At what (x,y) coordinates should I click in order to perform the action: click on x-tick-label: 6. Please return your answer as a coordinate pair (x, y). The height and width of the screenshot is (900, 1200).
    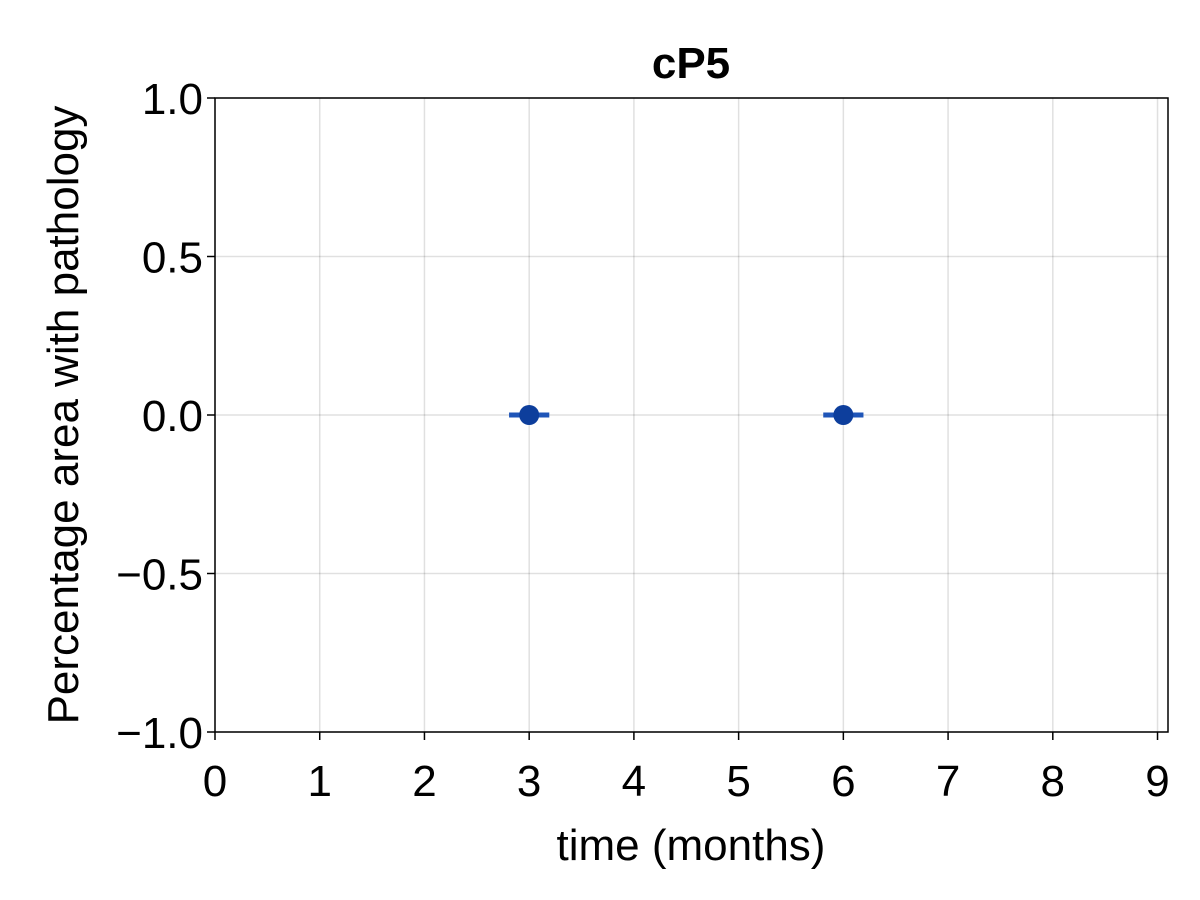
    Looking at the image, I should click on (843, 781).